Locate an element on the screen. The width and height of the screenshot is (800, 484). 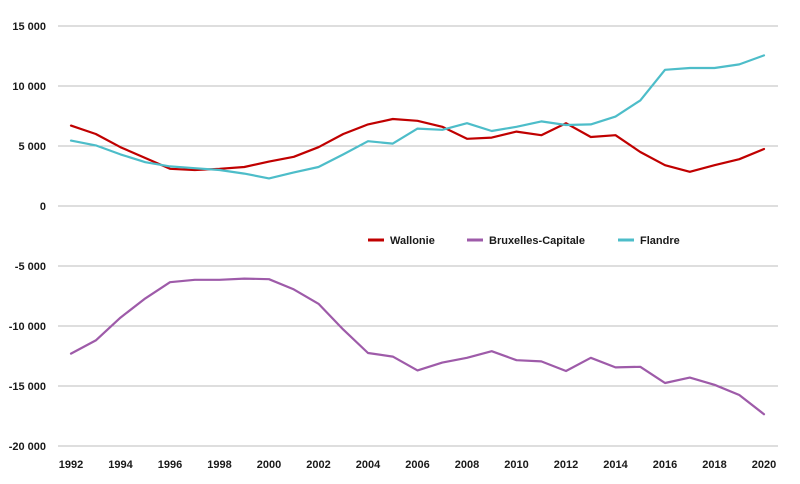
legend-label: Bruxelles-Capitale is located at coordinates (537, 241).